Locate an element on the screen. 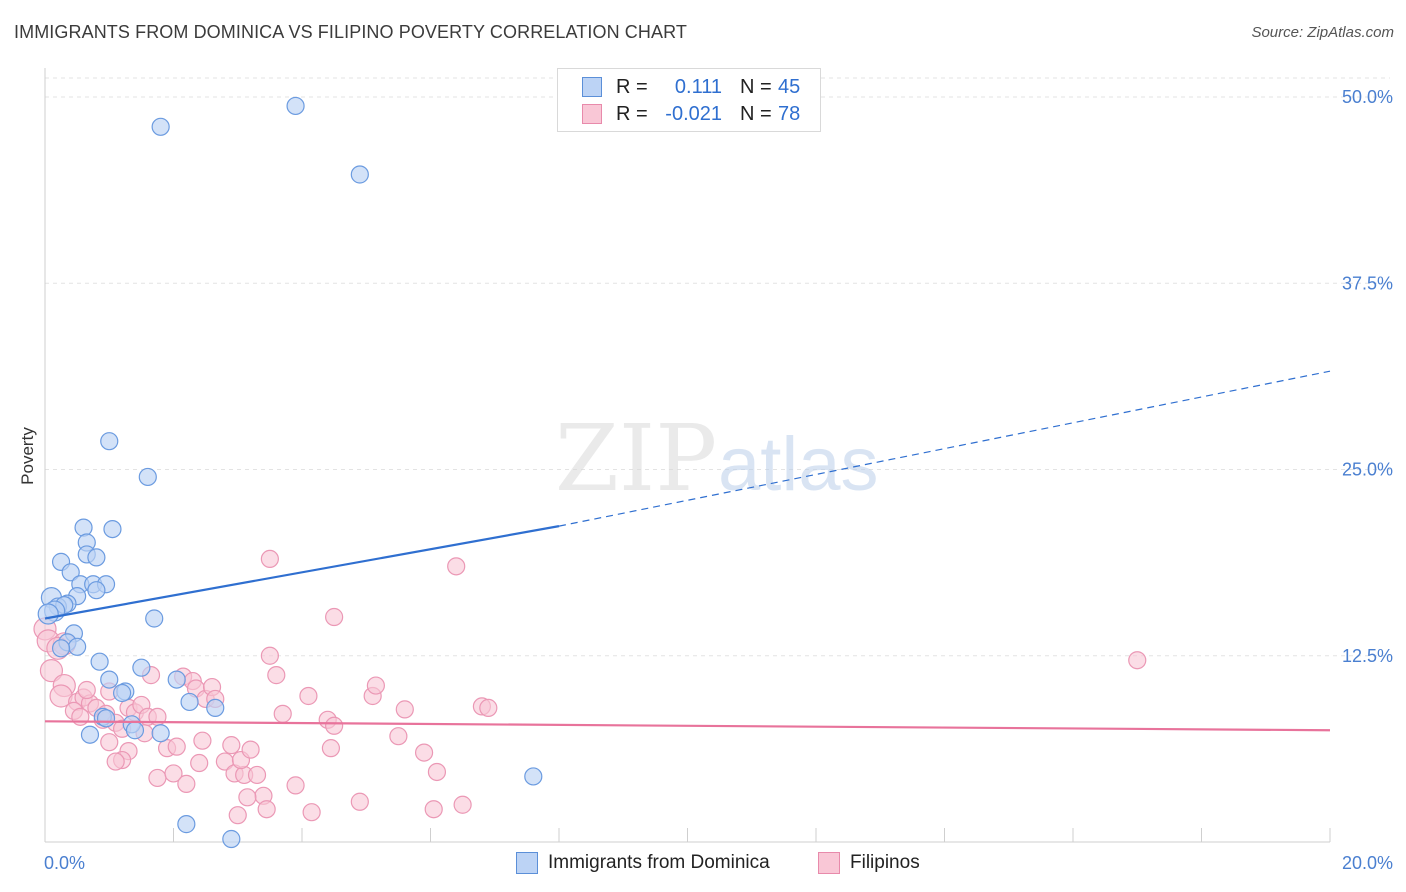 The height and width of the screenshot is (892, 1406). series-legend-dominica: Immigrants from Dominica is located at coordinates (643, 863).